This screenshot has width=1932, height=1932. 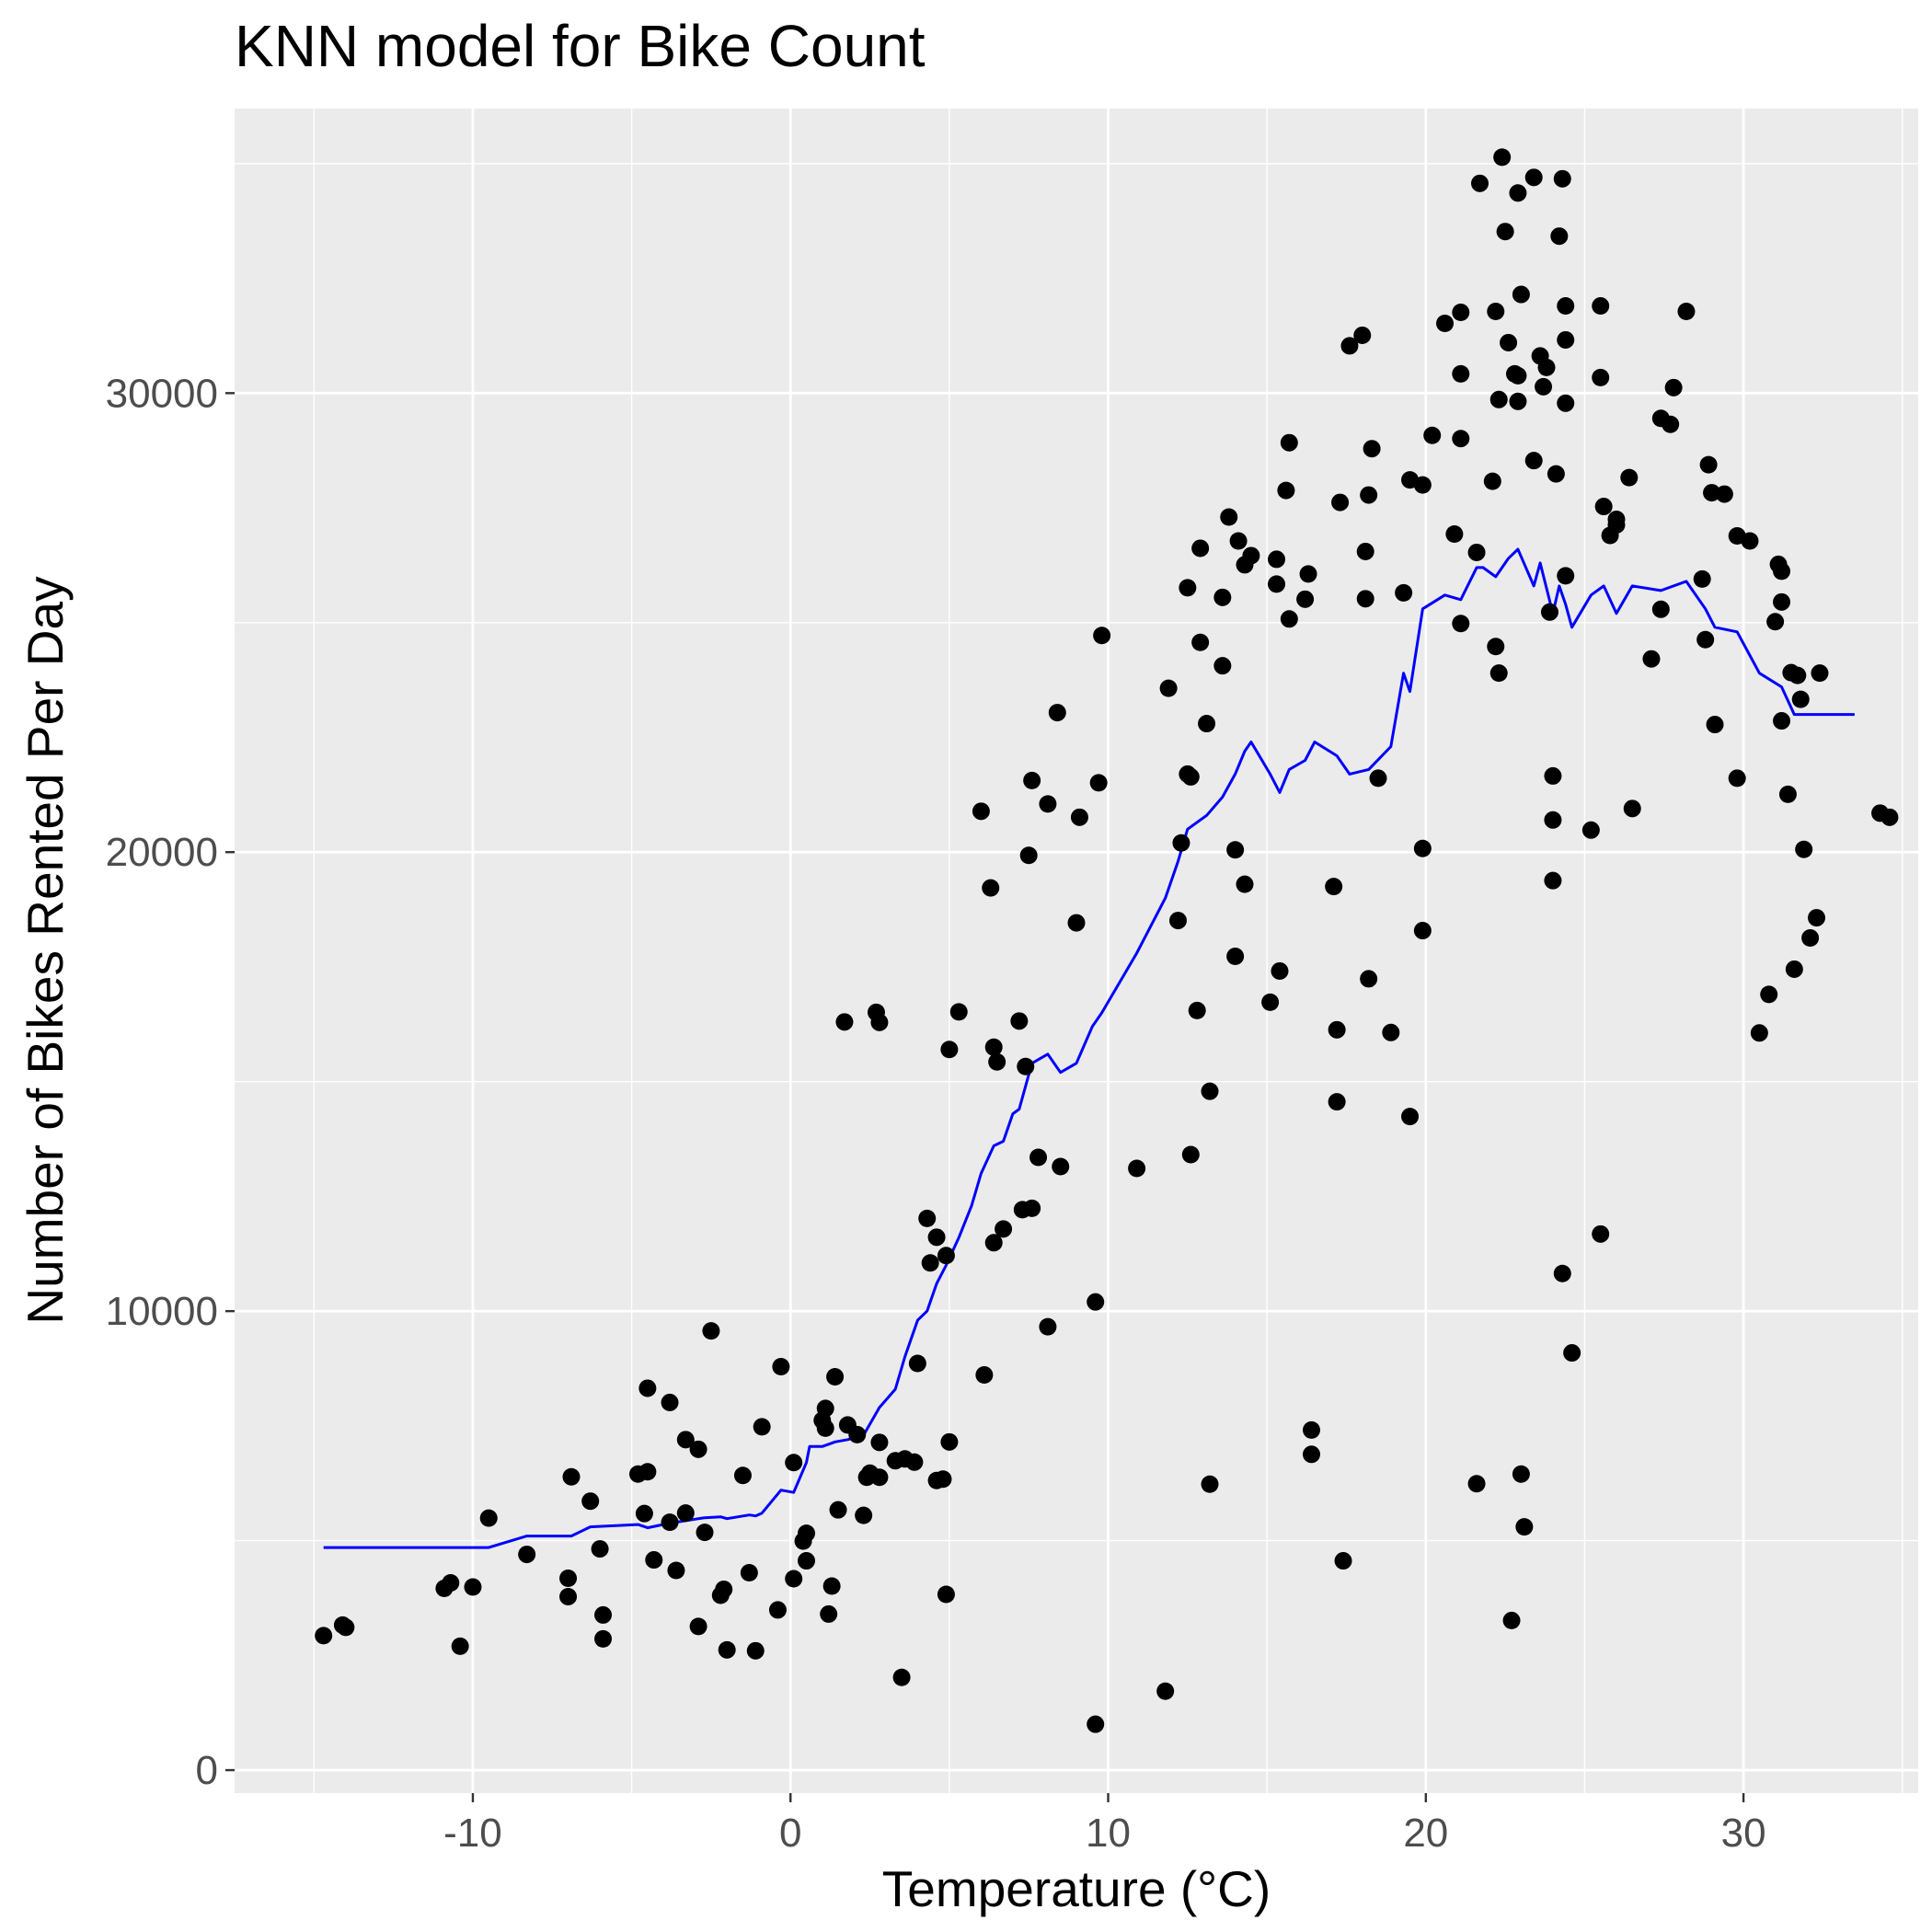 I want to click on y-tick-label: 20000, so click(x=162, y=852).